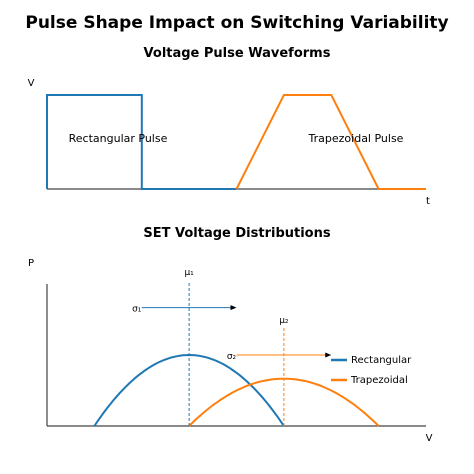  I want to click on legend-label-trapezoidal: Trapezoidal, so click(379, 380).